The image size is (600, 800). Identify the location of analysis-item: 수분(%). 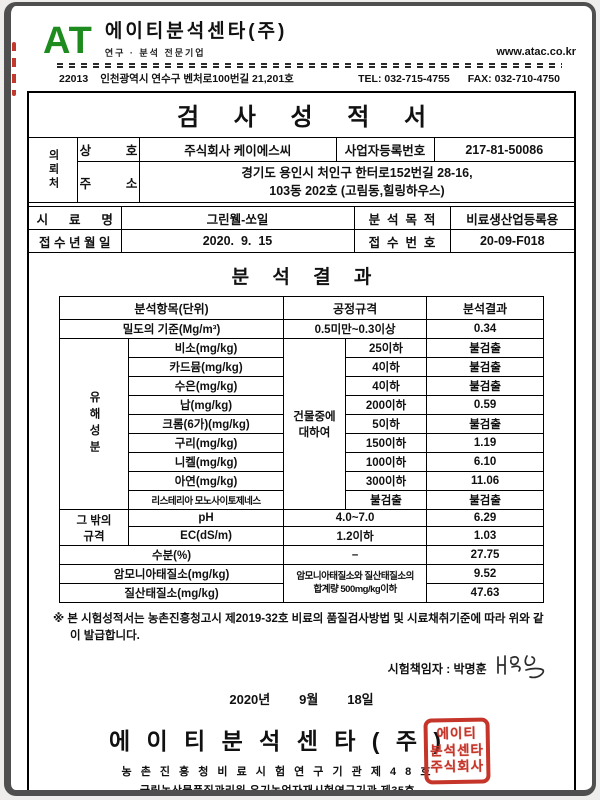
(171, 555).